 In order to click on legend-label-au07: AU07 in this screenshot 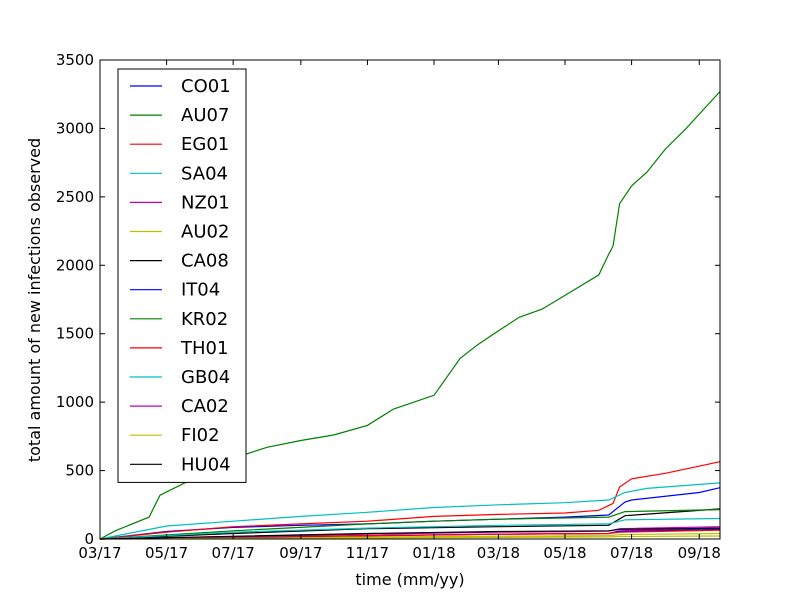, I will do `click(205, 115)`.